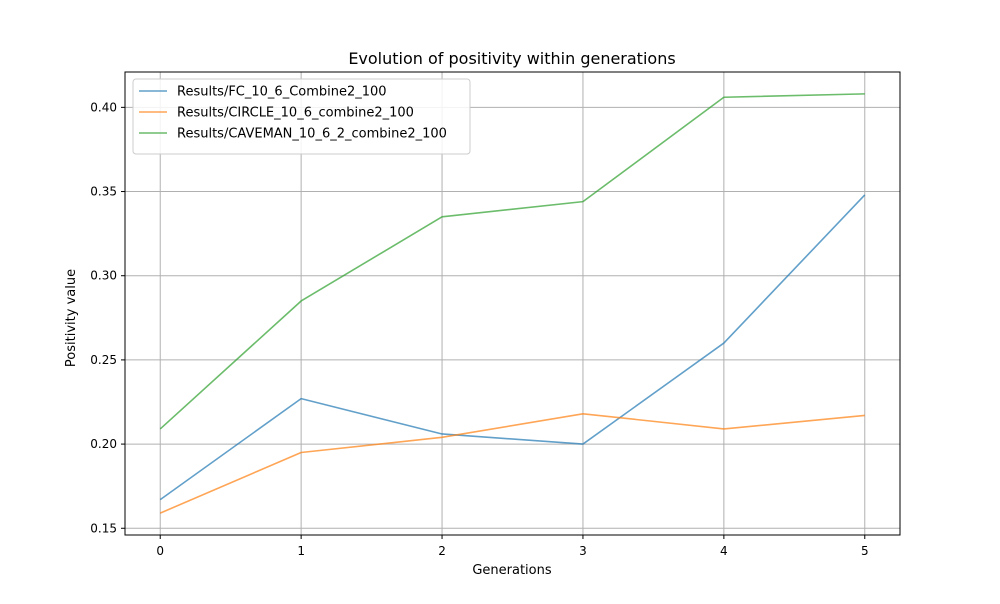 The image size is (1000, 604). I want to click on y-tick-label: 0.40, so click(103, 107).